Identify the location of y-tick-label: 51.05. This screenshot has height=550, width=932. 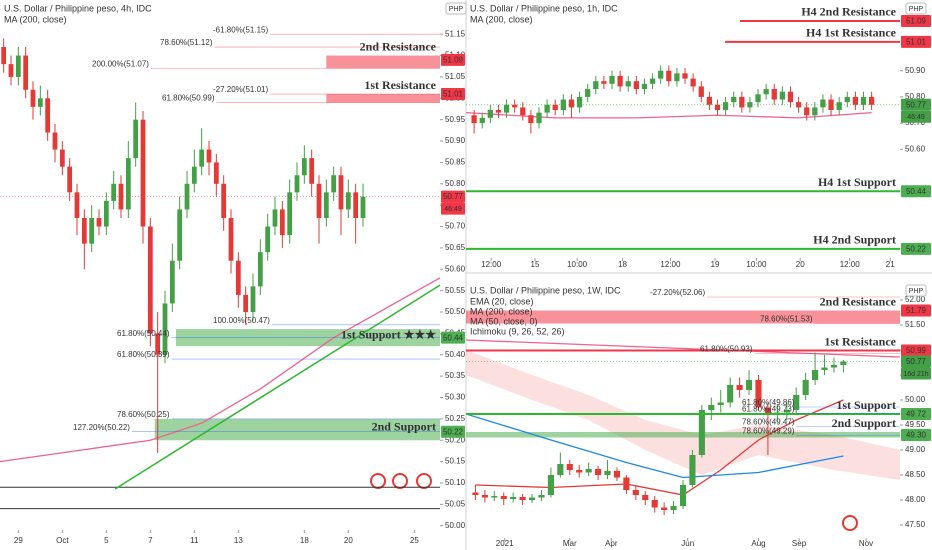
(455, 76).